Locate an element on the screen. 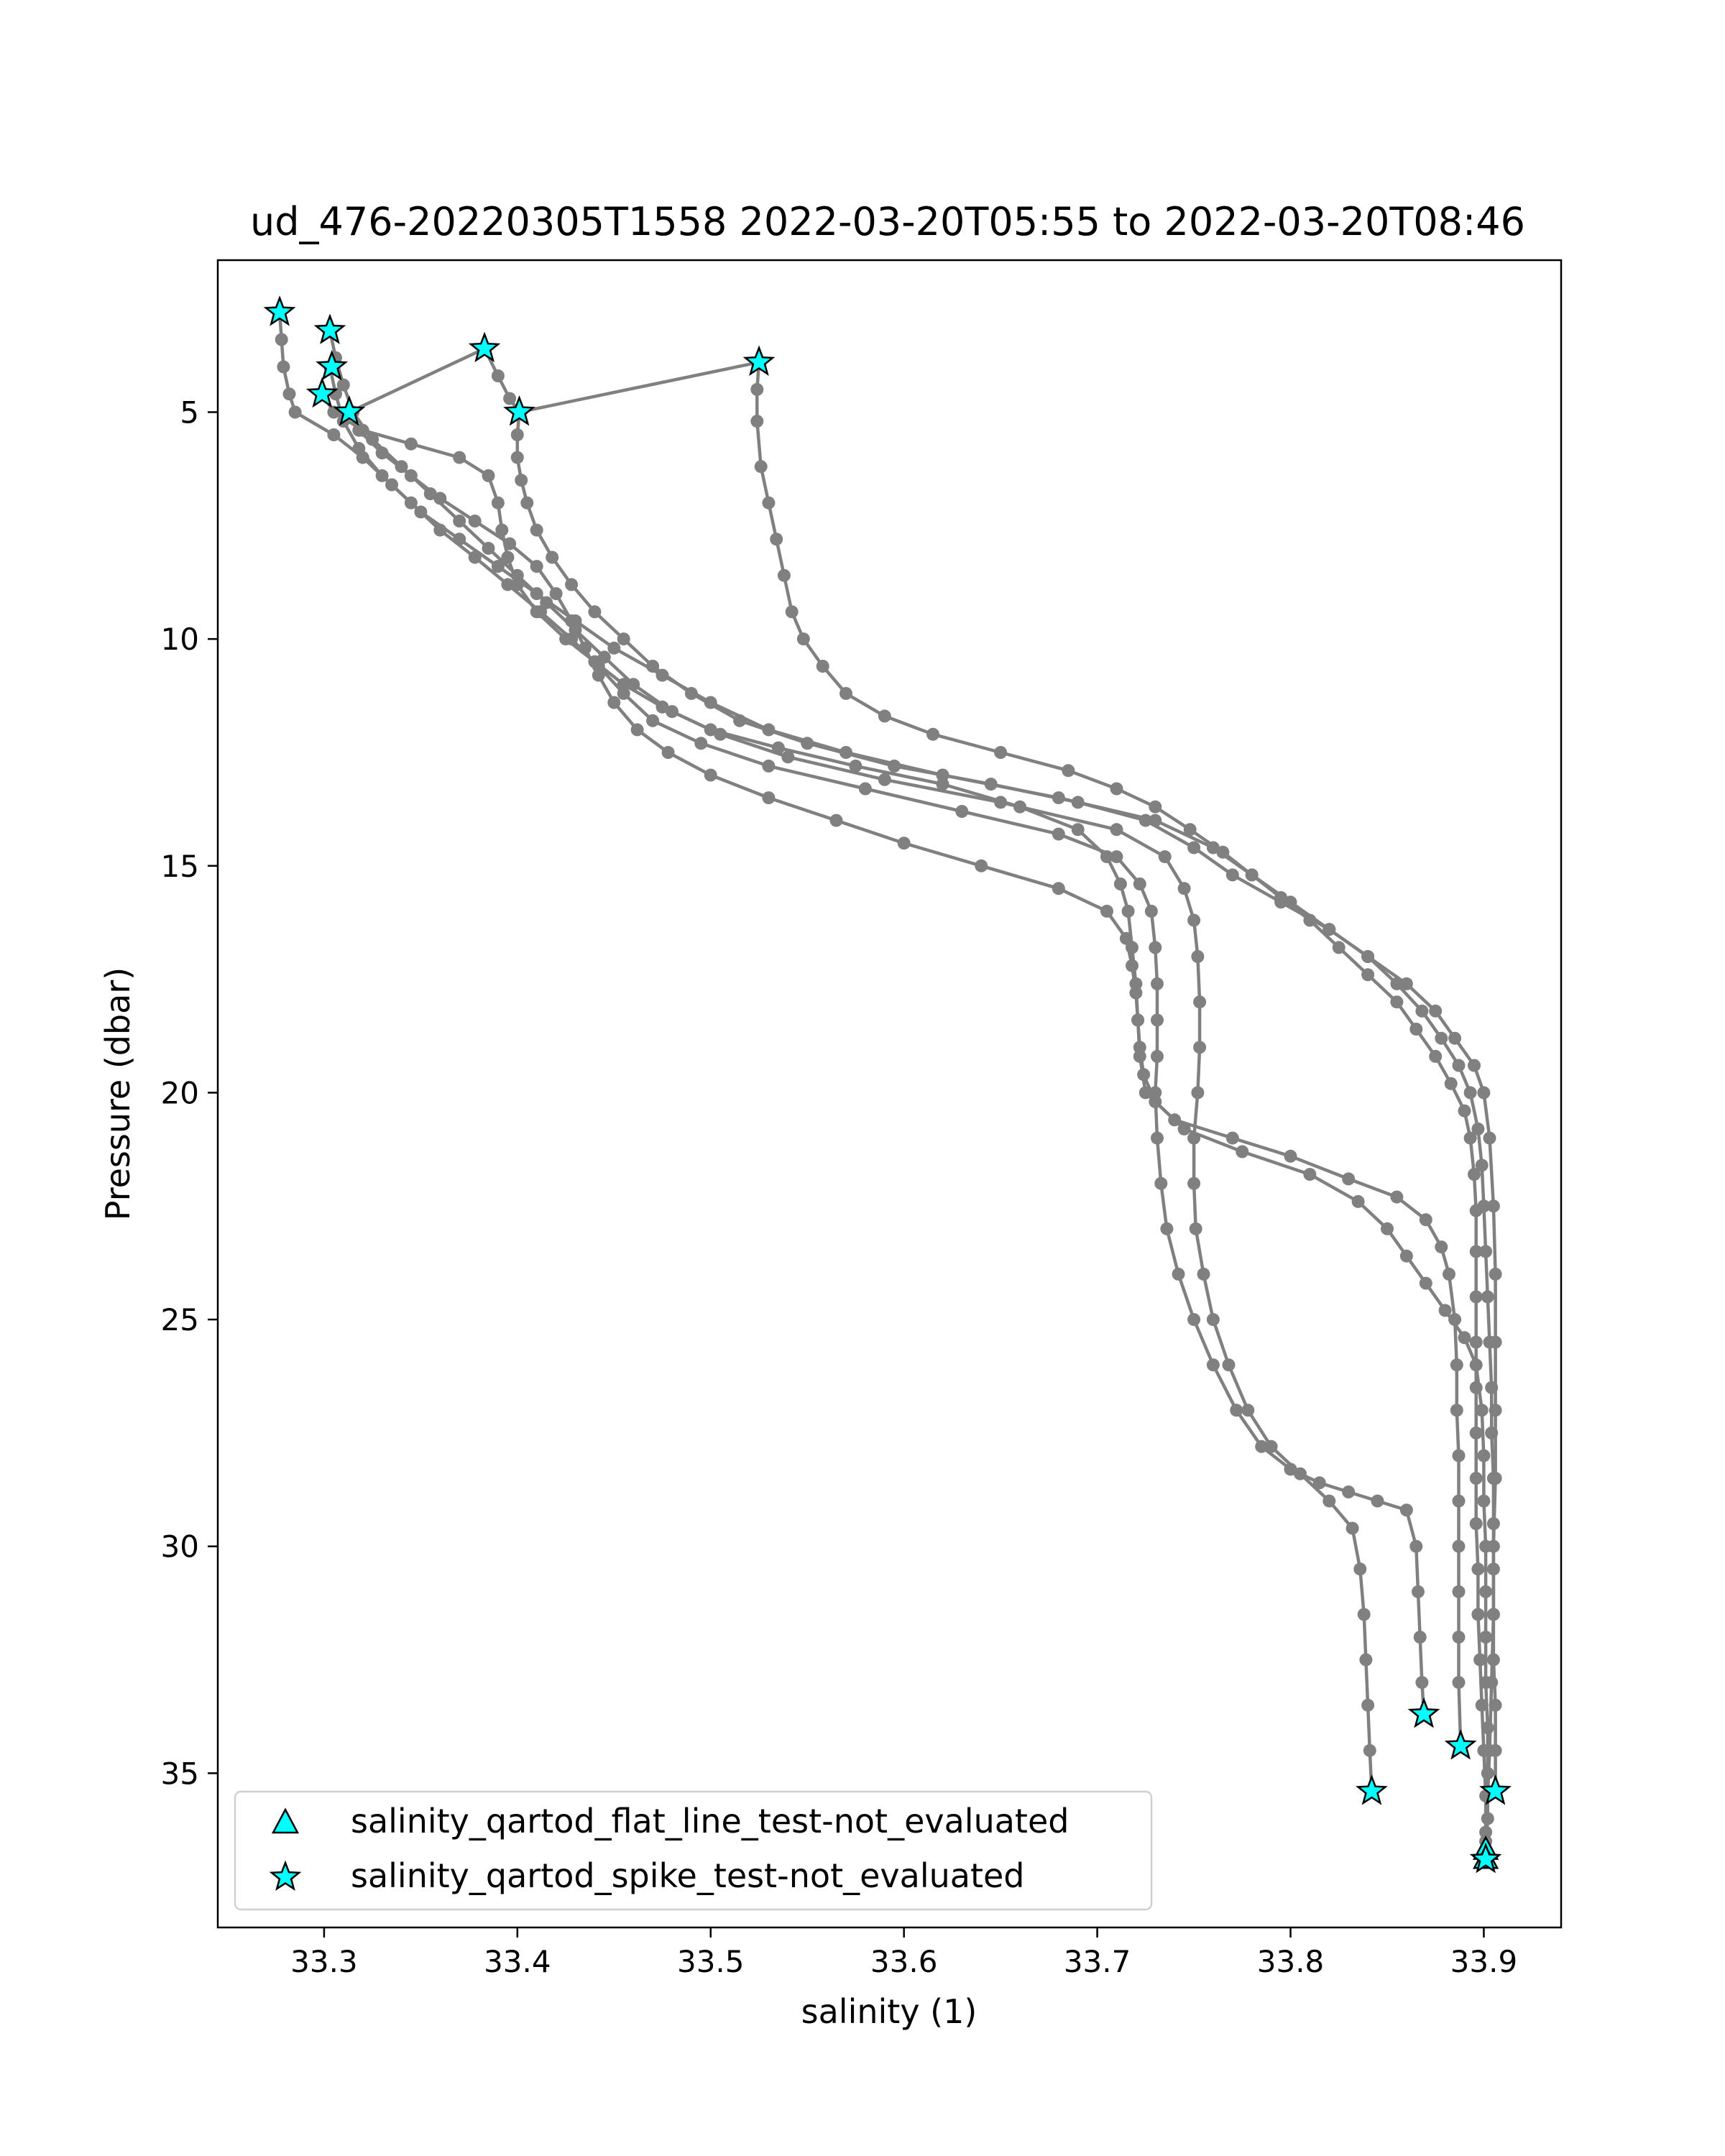  y-axis: 5 10 15 20 25 30 35 is located at coordinates (189, 1093).